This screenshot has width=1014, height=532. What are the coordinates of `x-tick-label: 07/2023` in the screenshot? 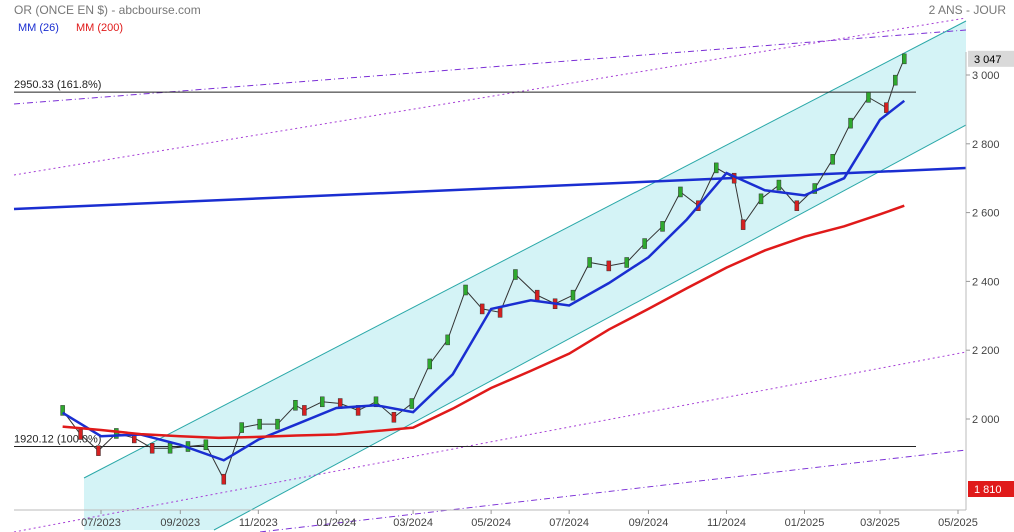 It's located at (101, 523).